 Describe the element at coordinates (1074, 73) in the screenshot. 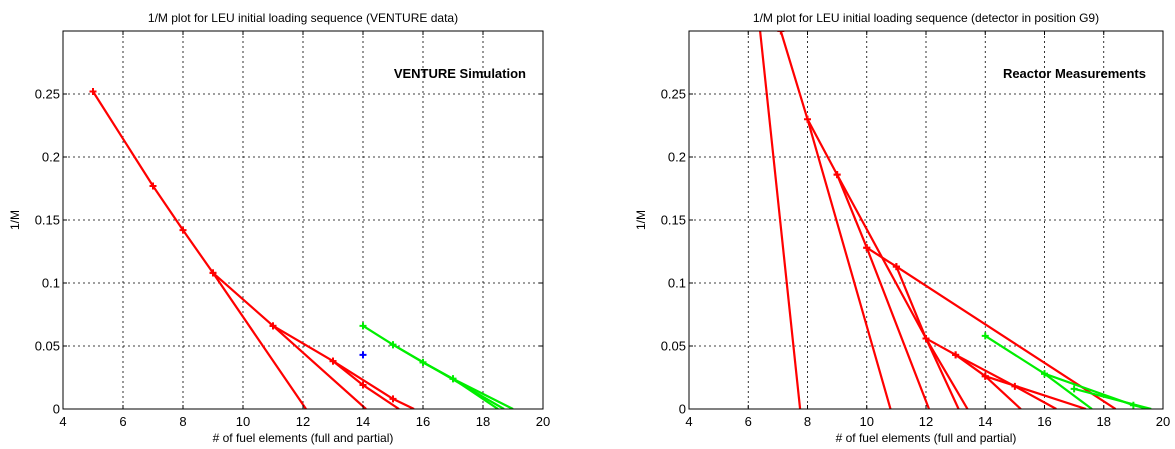

I see `chart-annotation: Reactor Measurements` at that location.